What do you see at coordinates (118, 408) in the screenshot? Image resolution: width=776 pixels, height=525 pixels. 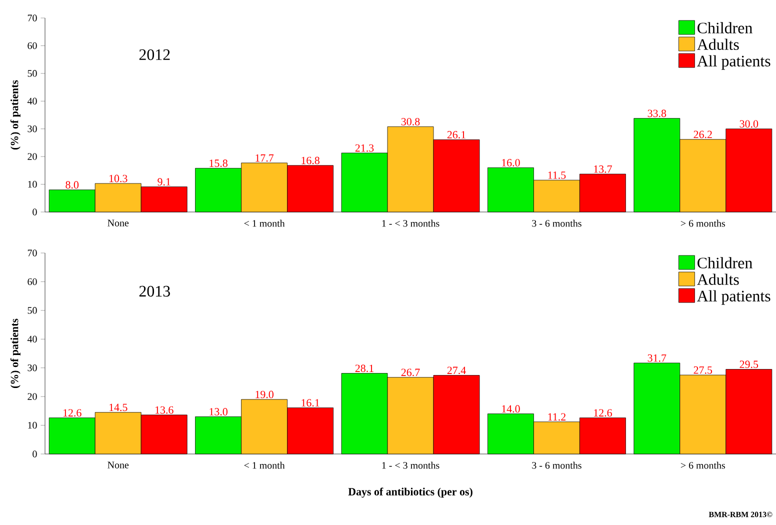 I see `data-label: 14.5` at bounding box center [118, 408].